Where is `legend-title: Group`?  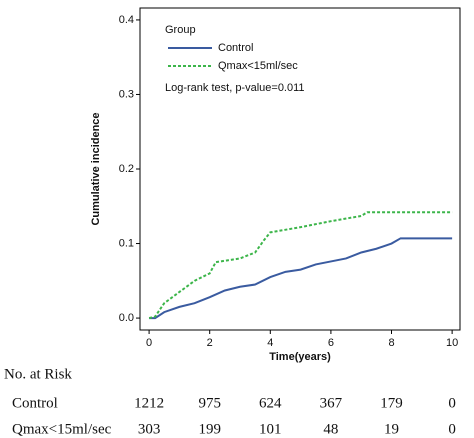
legend-title: Group is located at coordinates (180, 30).